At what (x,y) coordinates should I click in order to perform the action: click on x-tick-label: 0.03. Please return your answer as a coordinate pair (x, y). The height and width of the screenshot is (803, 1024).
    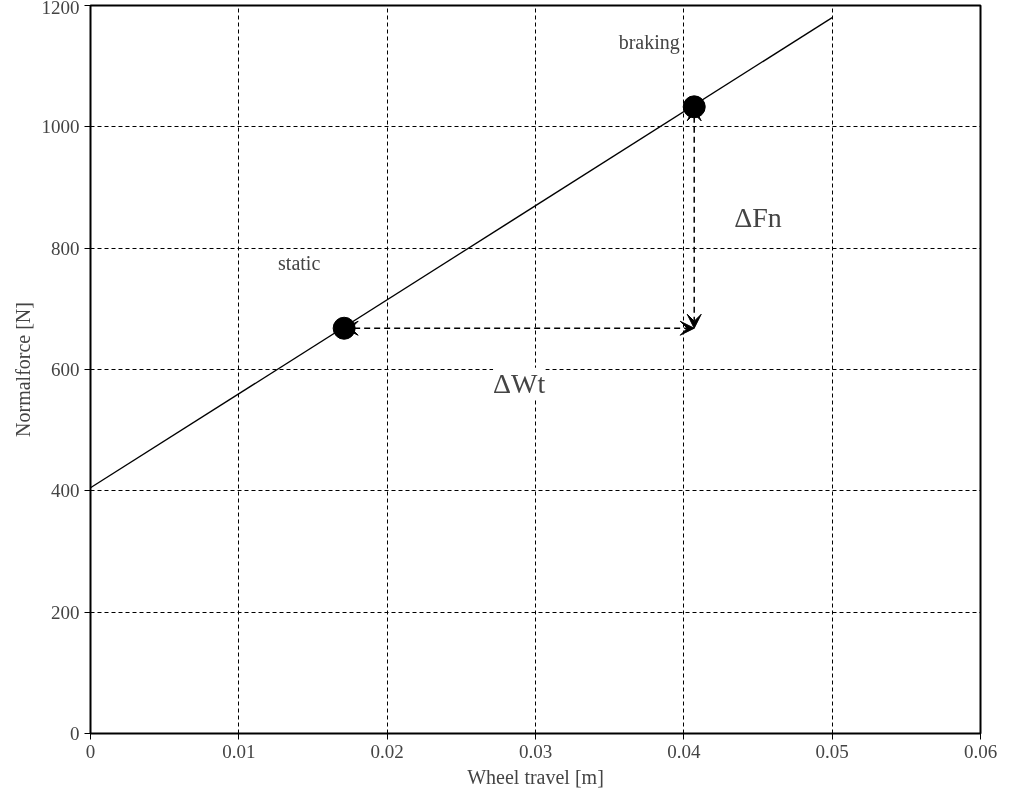
    Looking at the image, I should click on (535, 751).